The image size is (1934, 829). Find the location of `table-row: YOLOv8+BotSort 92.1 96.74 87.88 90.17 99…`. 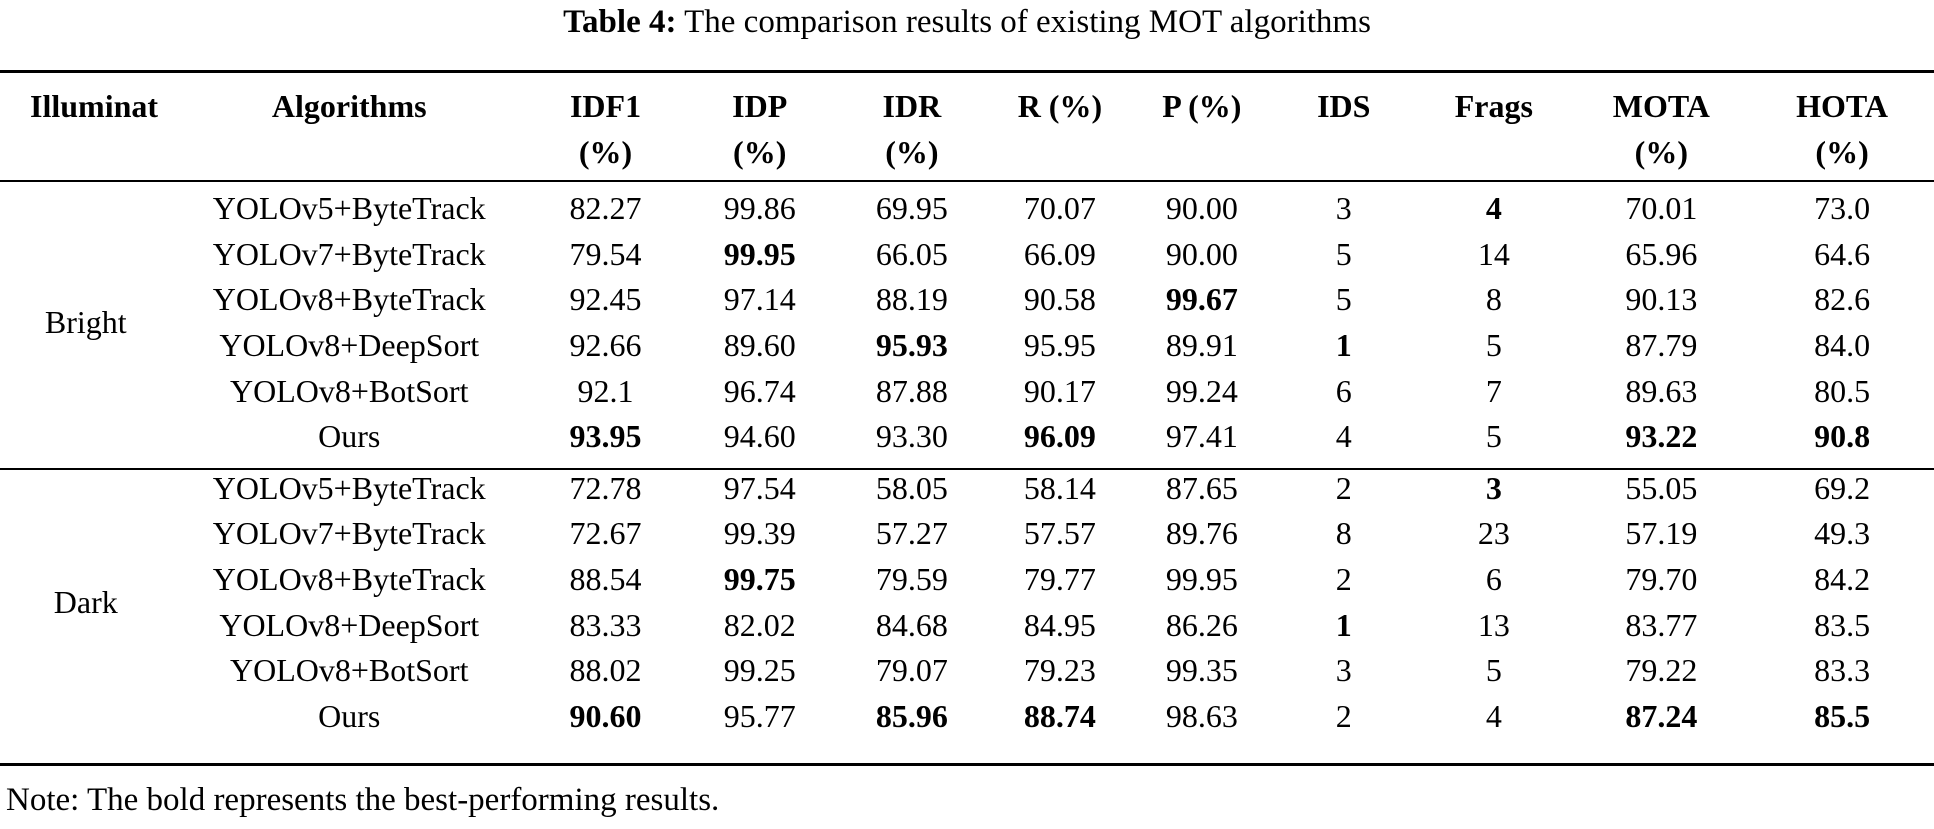

table-row: YOLOv8+BotSort 92.1 96.74 87.88 90.17 99… is located at coordinates (967, 391).